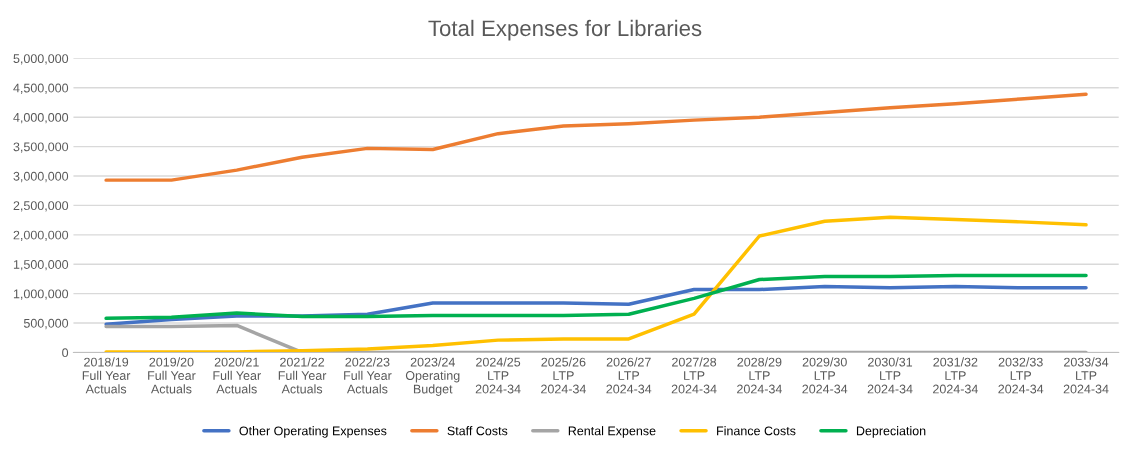 The width and height of the screenshot is (1130, 449). I want to click on chart-title: Total Expenses for Libraries, so click(565, 30).